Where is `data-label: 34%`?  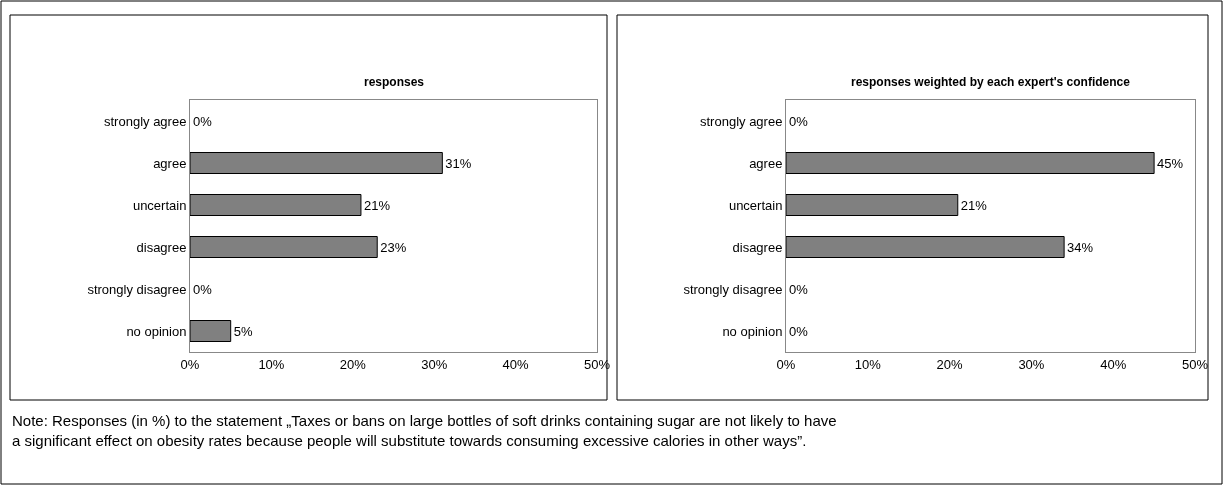
data-label: 34% is located at coordinates (1080, 247).